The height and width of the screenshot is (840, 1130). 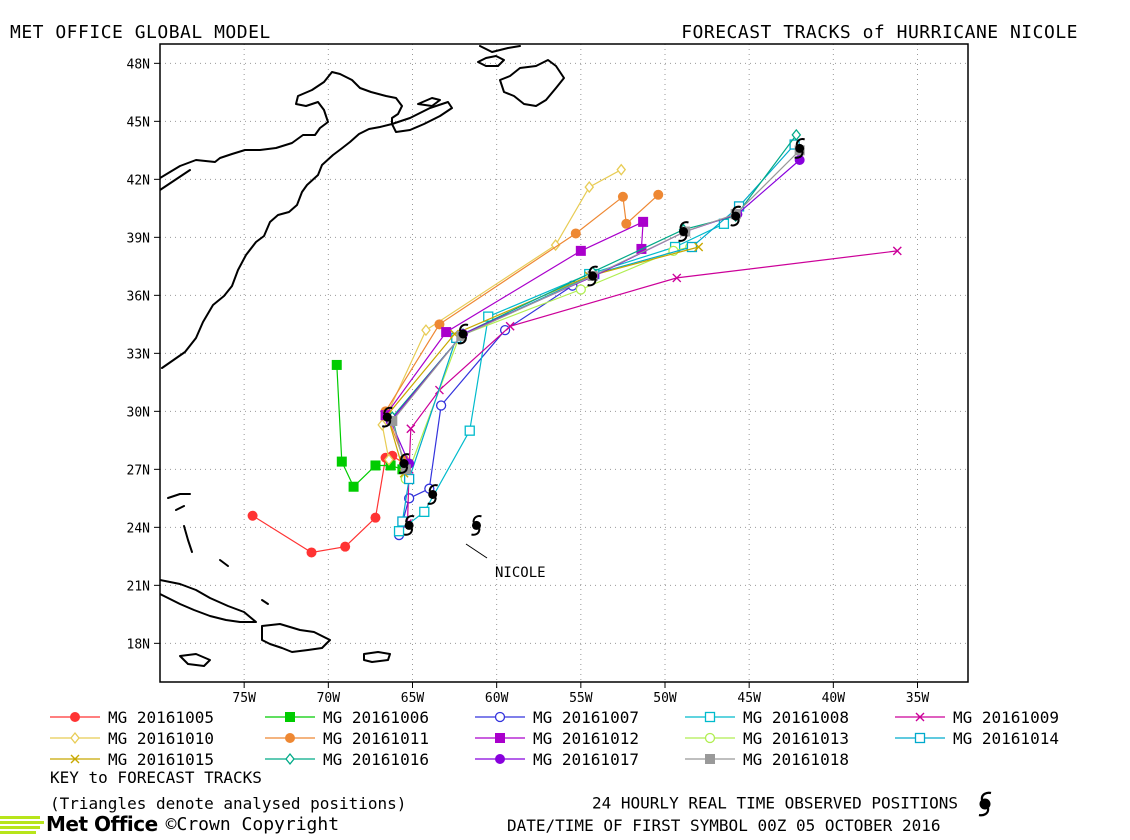 I want to click on legend-label: MG 20161012, so click(x=586, y=738).